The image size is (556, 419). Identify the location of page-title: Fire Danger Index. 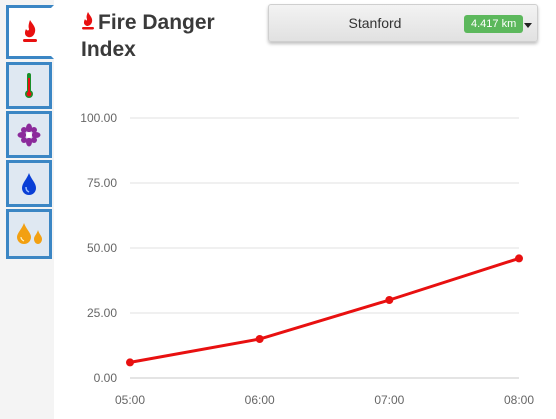
(171, 36).